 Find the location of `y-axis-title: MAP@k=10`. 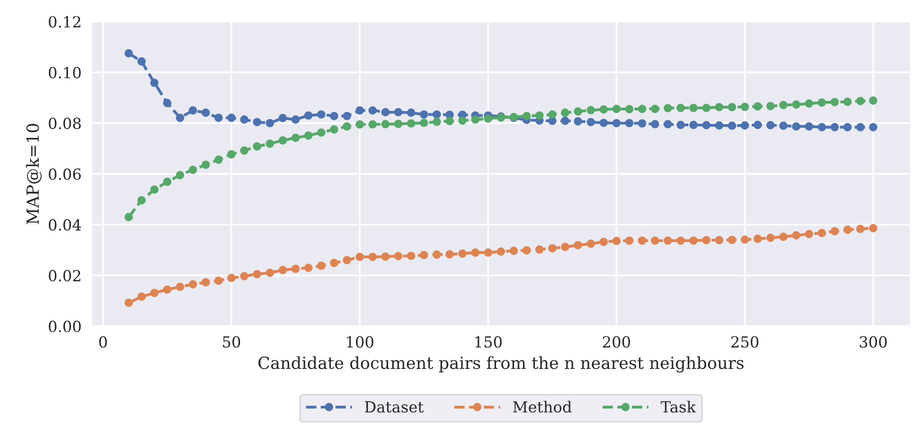

y-axis-title: MAP@k=10 is located at coordinates (34, 174).